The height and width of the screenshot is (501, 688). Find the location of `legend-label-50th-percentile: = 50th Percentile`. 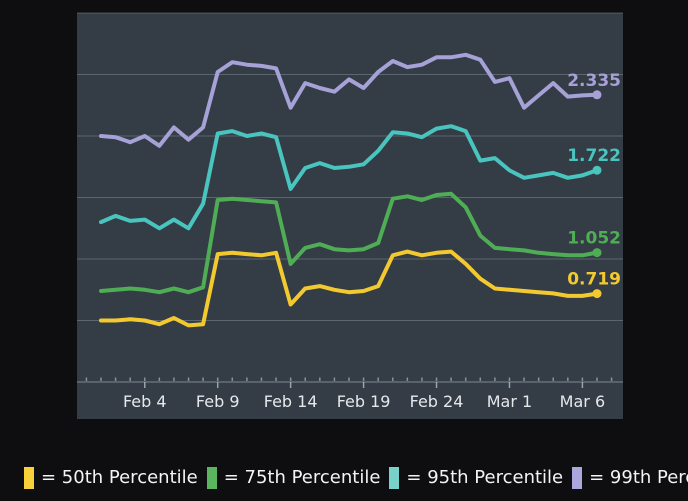

legend-label-50th-percentile: = 50th Percentile is located at coordinates (119, 477).